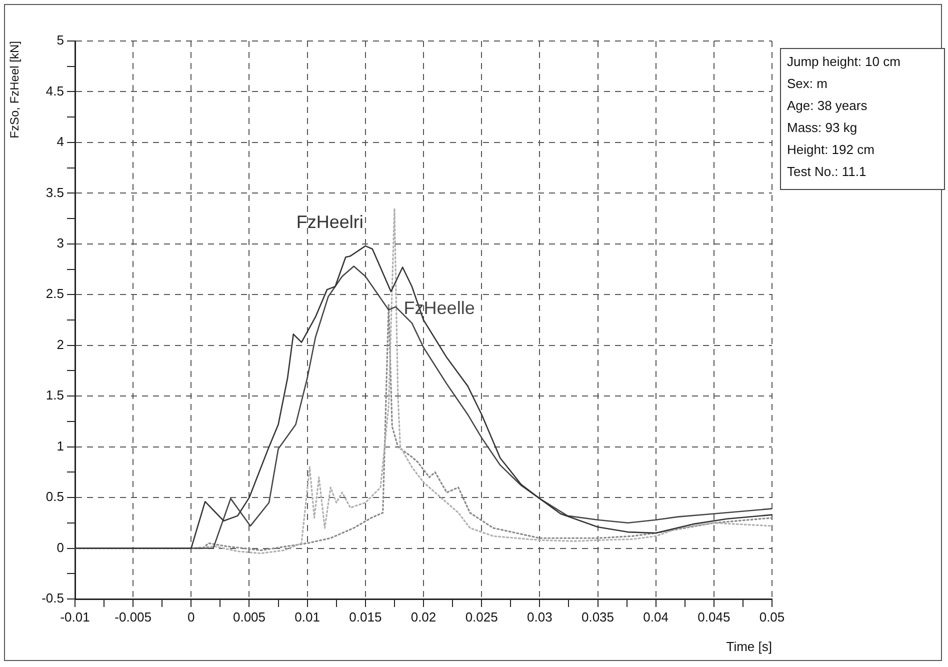  Describe the element at coordinates (307, 616) in the screenshot. I see `x-tick-label: 0.01` at that location.